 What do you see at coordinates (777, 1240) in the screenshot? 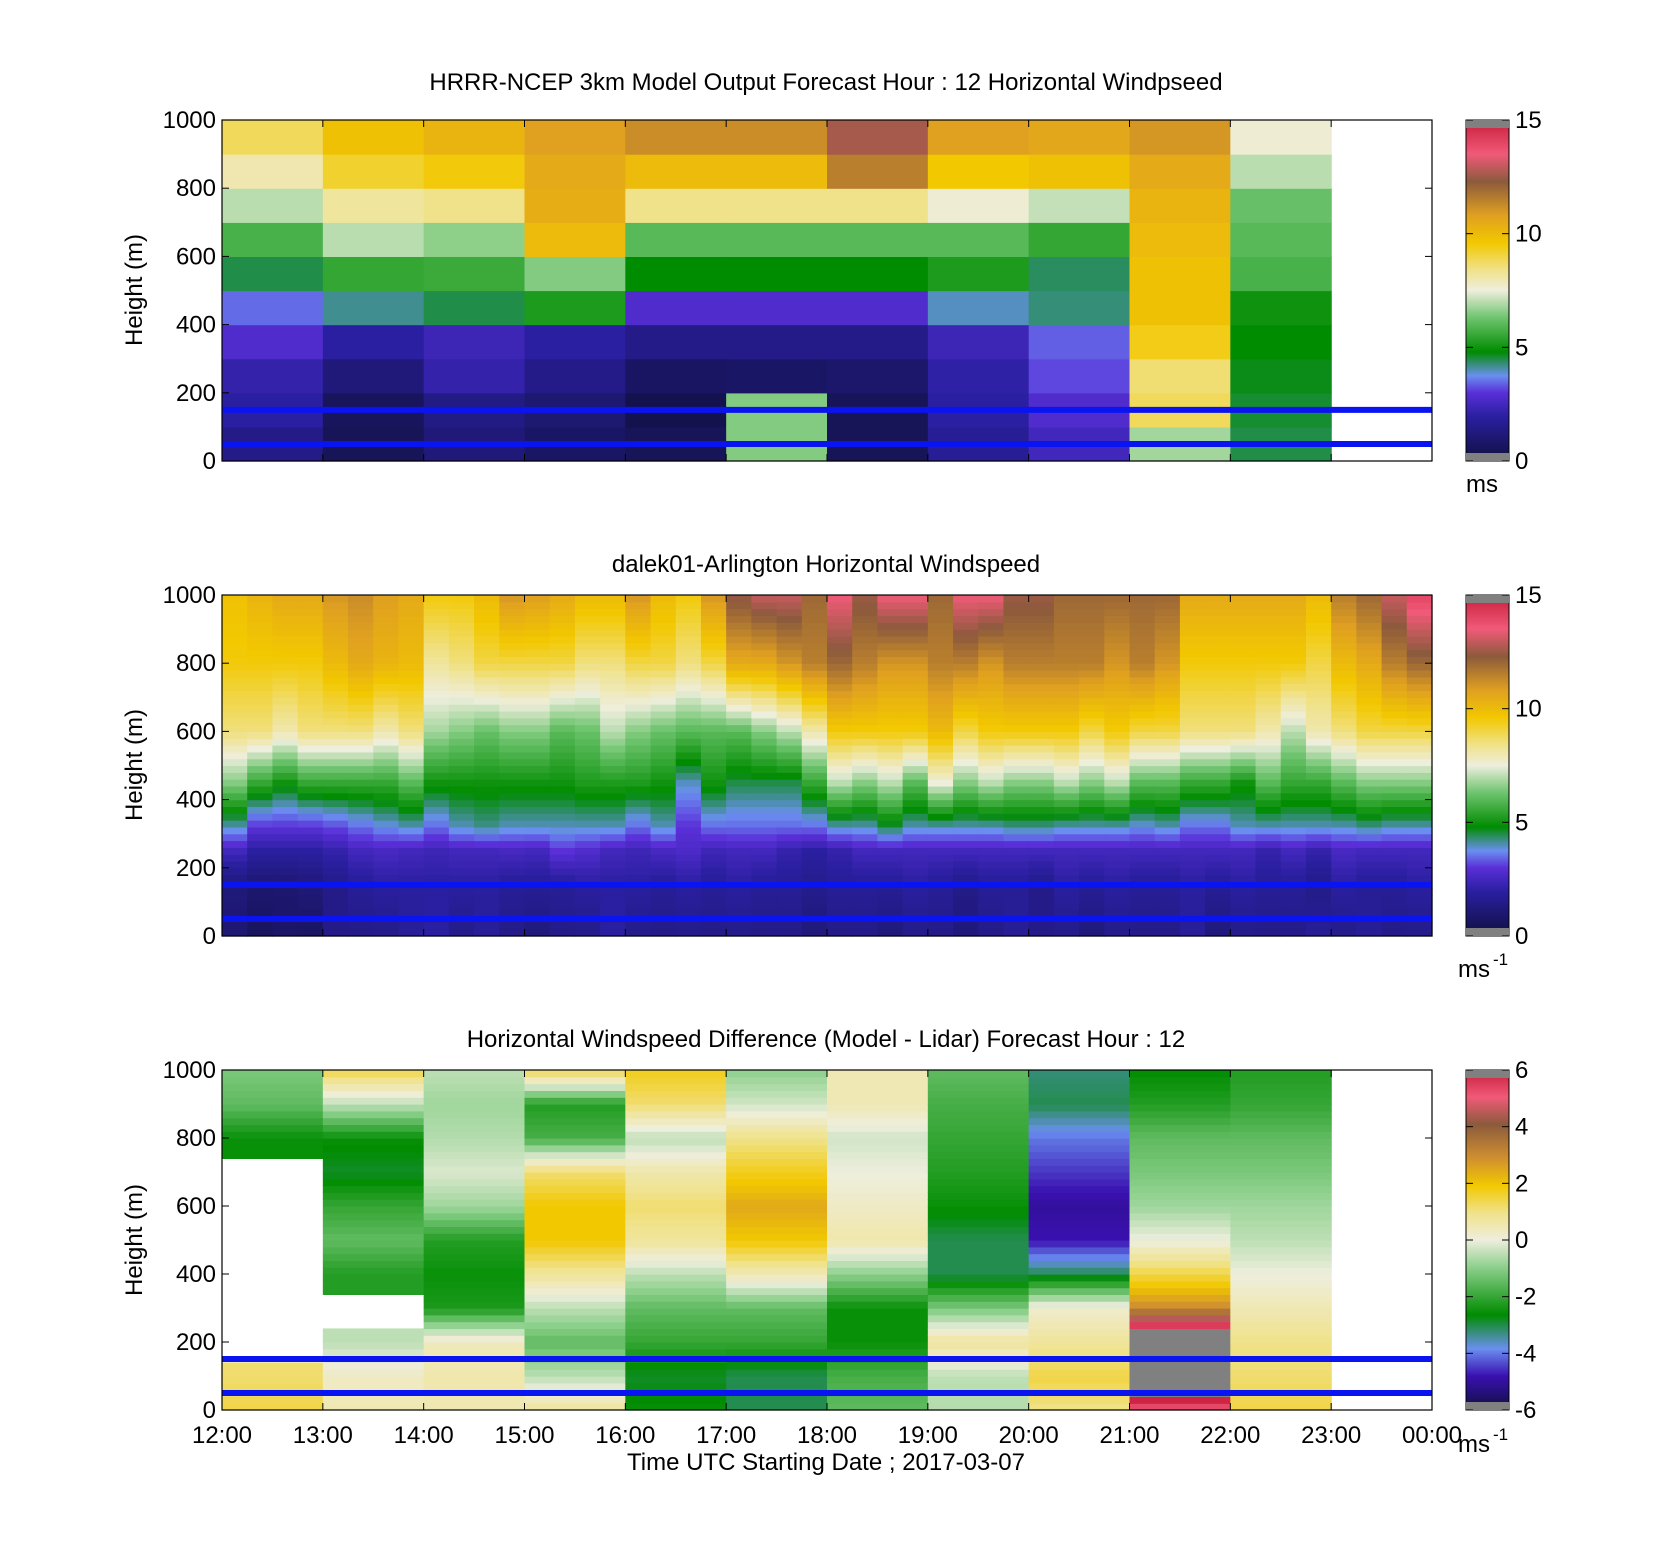
I see `panel-difference-heatmap` at bounding box center [777, 1240].